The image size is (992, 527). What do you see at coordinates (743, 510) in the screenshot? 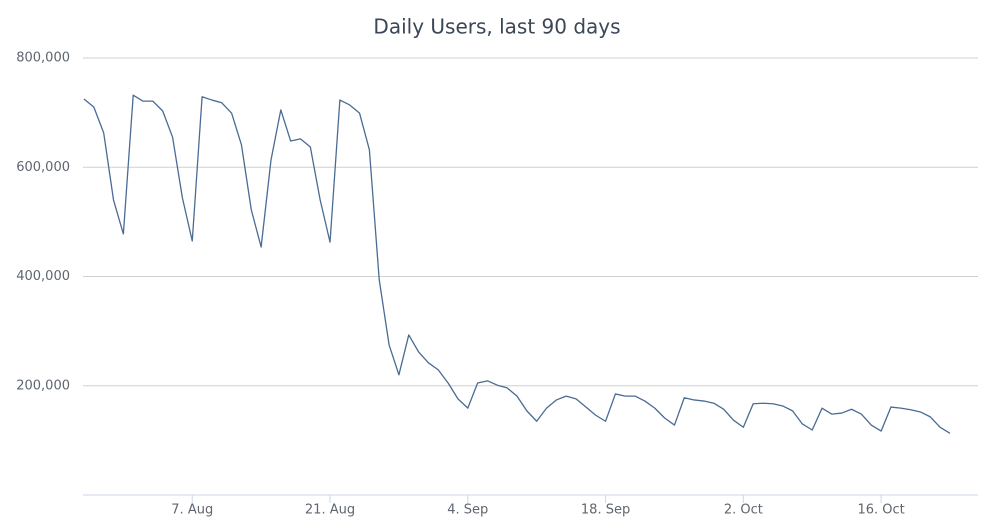
I see `x-tick-label: 2. Oct` at bounding box center [743, 510].